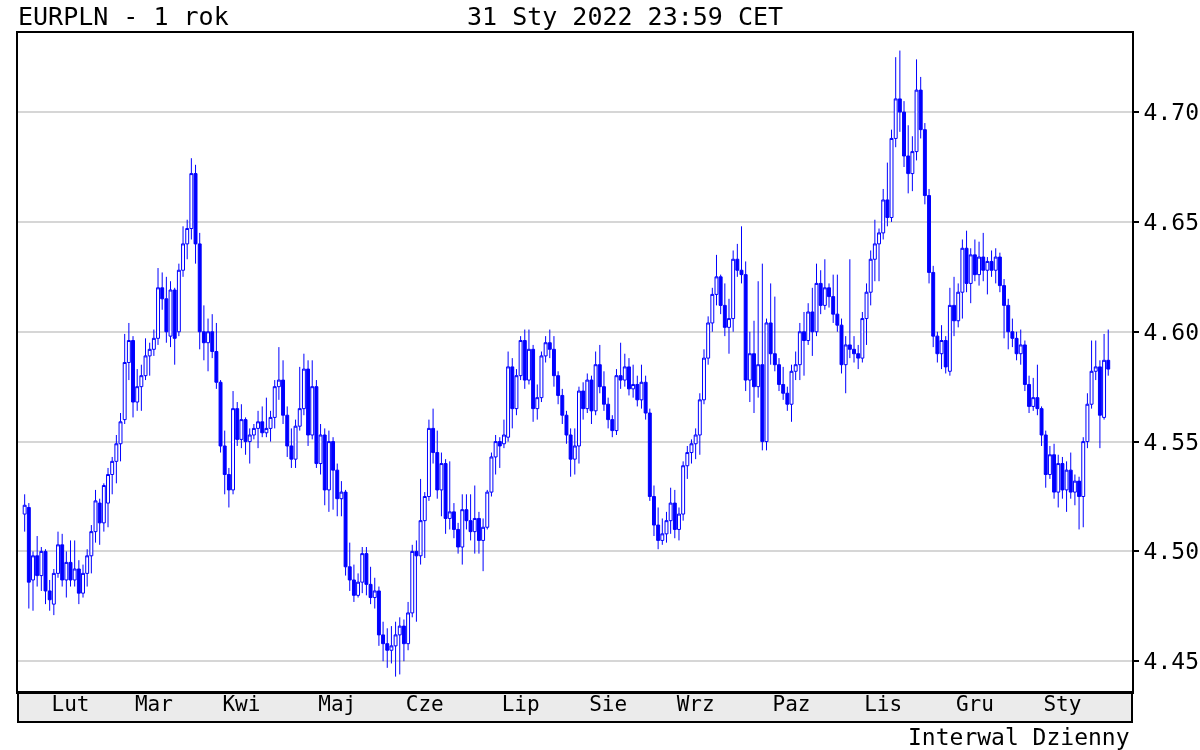 This screenshot has height=750, width=1200. What do you see at coordinates (1062, 704) in the screenshot?
I see `x-tick-label: Sty` at bounding box center [1062, 704].